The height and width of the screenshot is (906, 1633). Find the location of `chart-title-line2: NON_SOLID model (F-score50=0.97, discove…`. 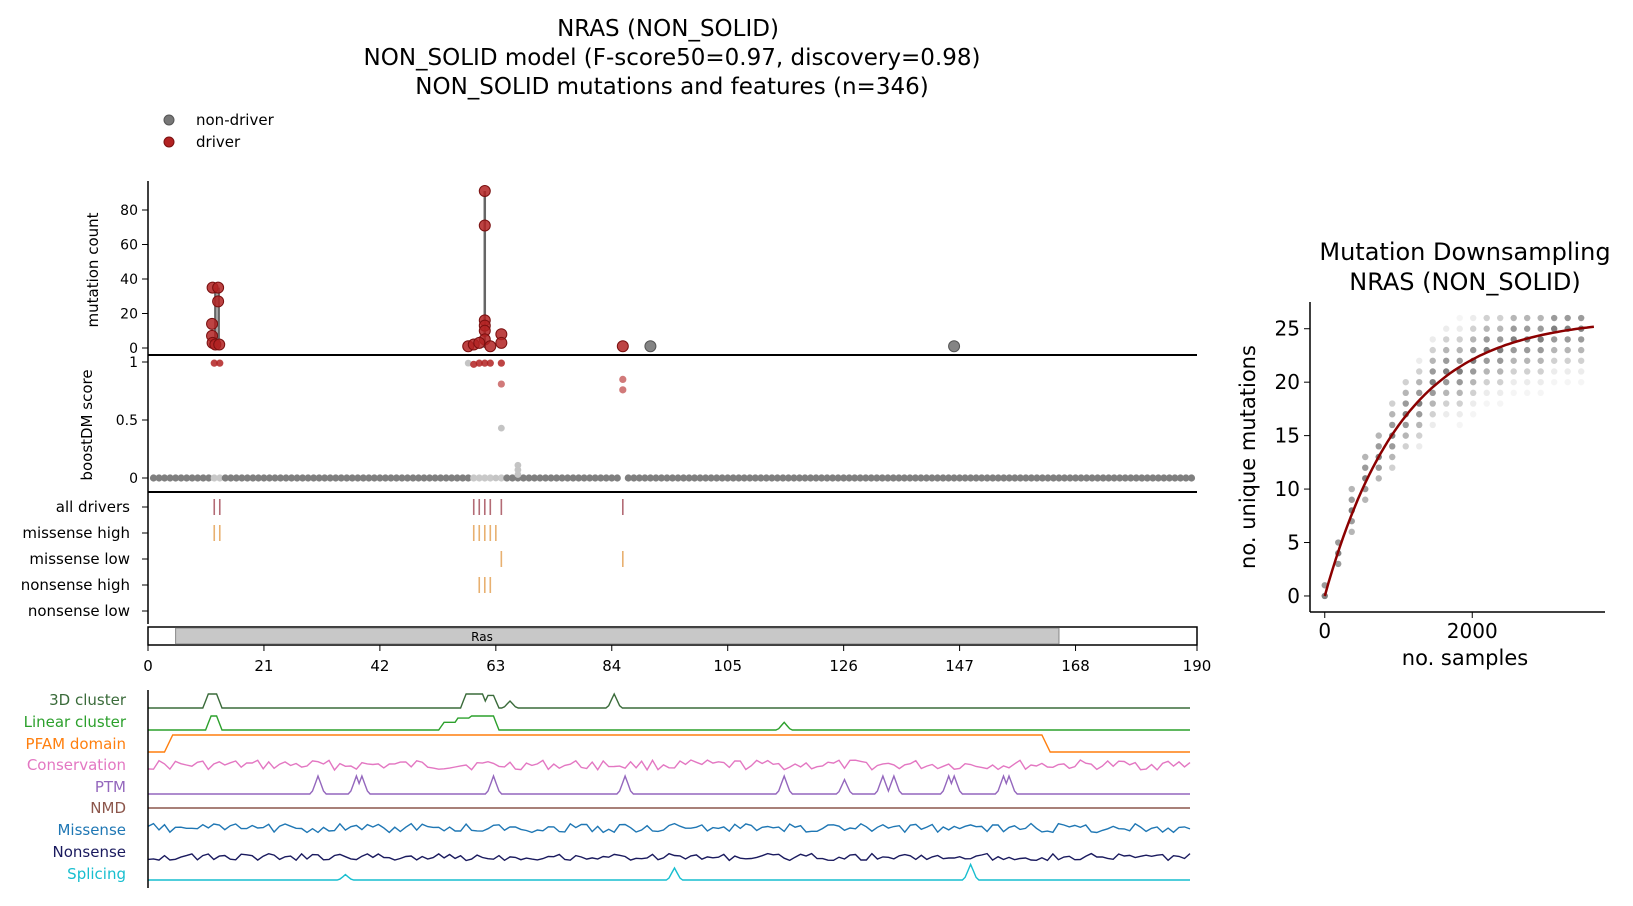

chart-title-line2: NON_SOLID model (F-score50=0.97, discove… is located at coordinates (672, 58).